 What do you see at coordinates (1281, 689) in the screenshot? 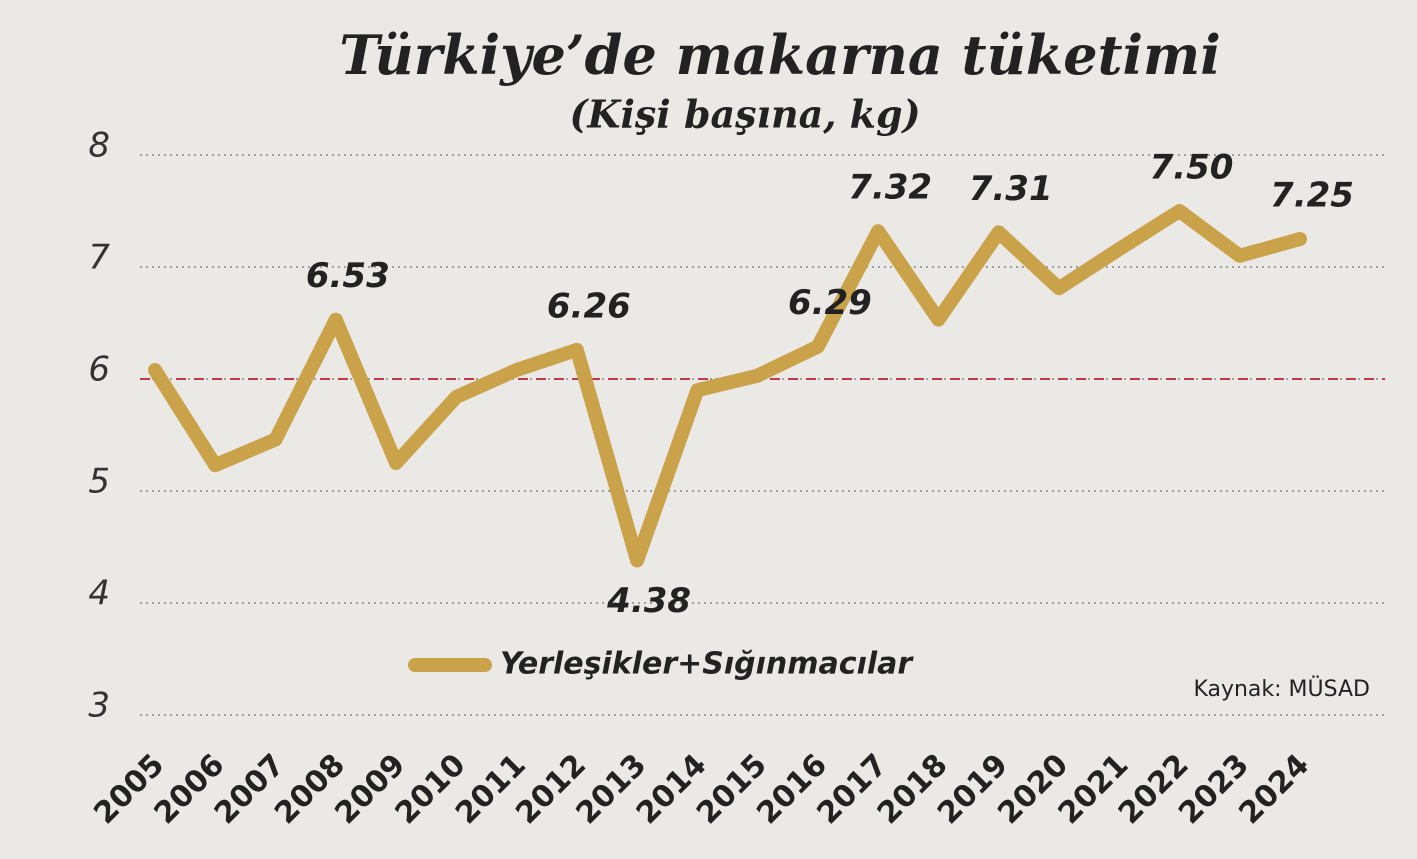
I see `source: Kaynak: MÜSAD` at bounding box center [1281, 689].